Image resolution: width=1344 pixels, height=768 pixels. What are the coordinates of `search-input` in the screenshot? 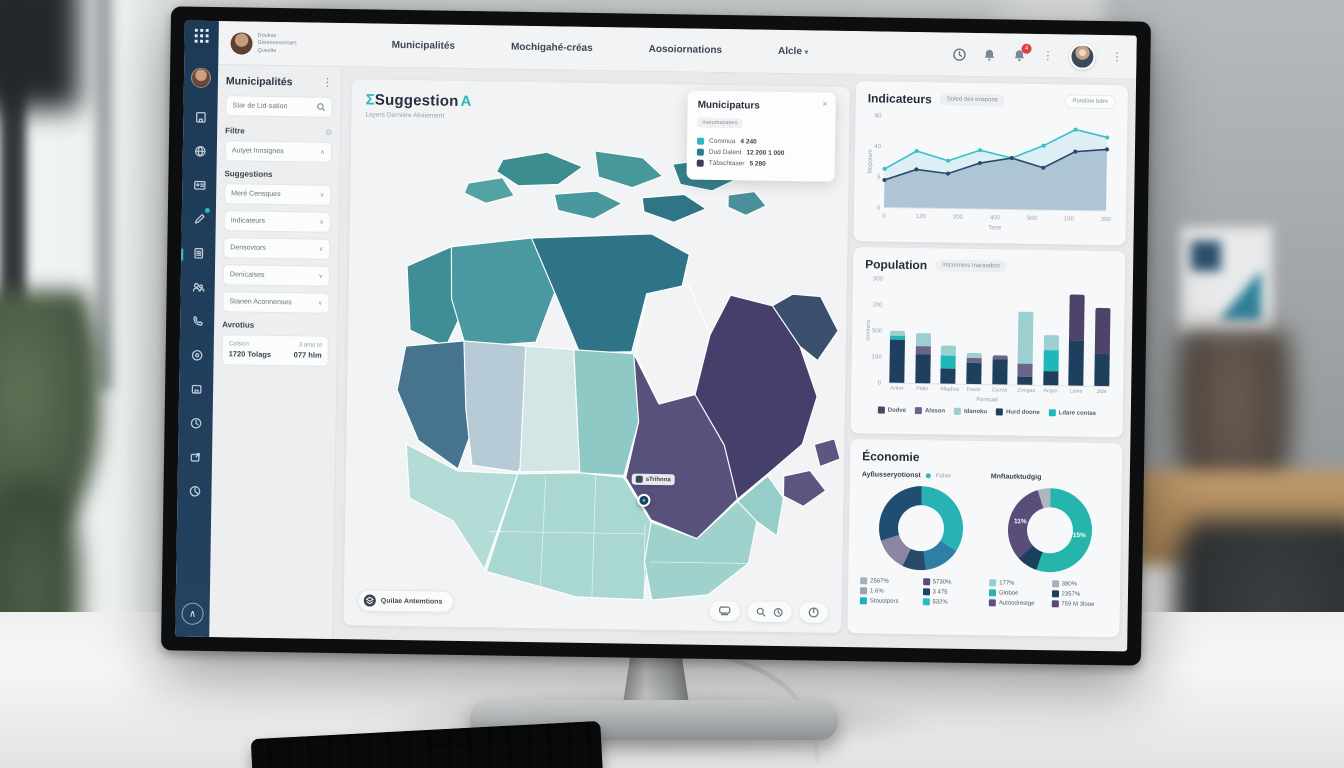 It's located at (272, 106).